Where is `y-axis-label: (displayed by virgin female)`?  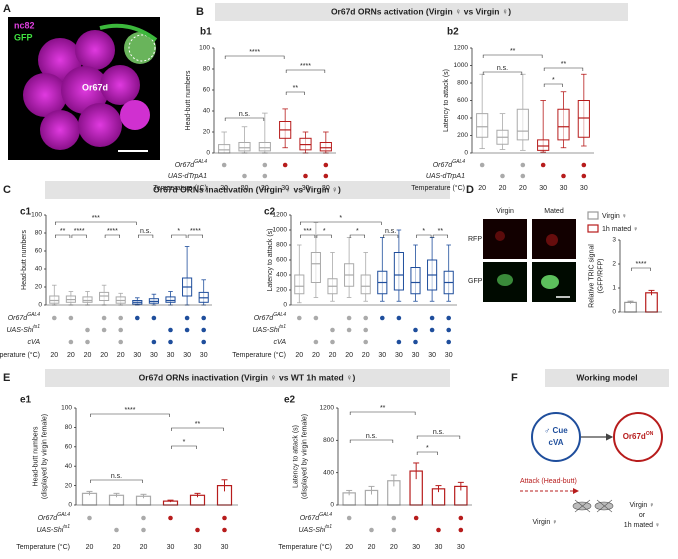
y-axis-label: (displayed by virgin female) is located at coordinates (44, 456).